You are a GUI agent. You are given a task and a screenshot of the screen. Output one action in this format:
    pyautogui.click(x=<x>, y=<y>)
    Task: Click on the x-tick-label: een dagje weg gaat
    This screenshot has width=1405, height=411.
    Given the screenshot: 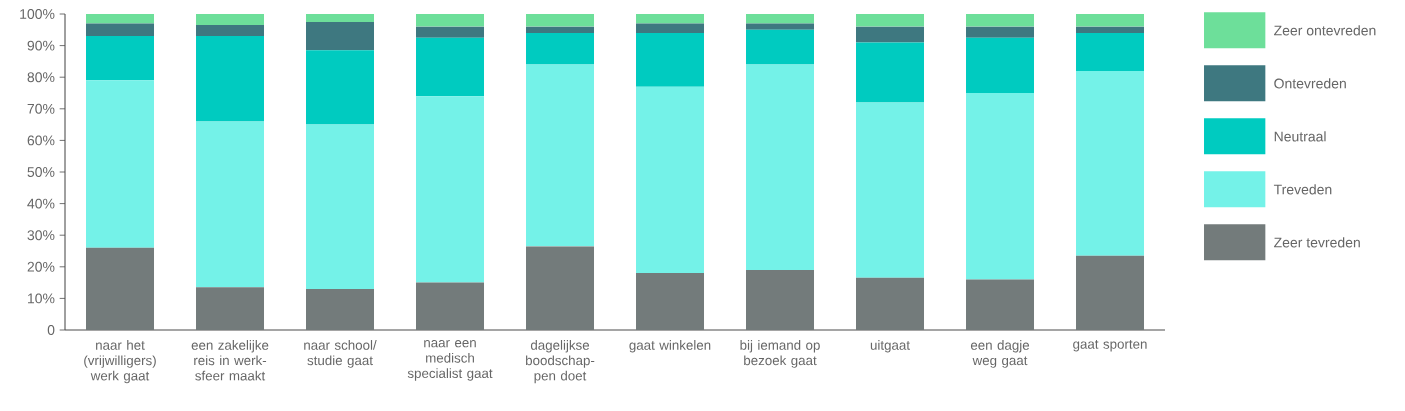 What is the action you would take?
    pyautogui.click(x=1000, y=354)
    